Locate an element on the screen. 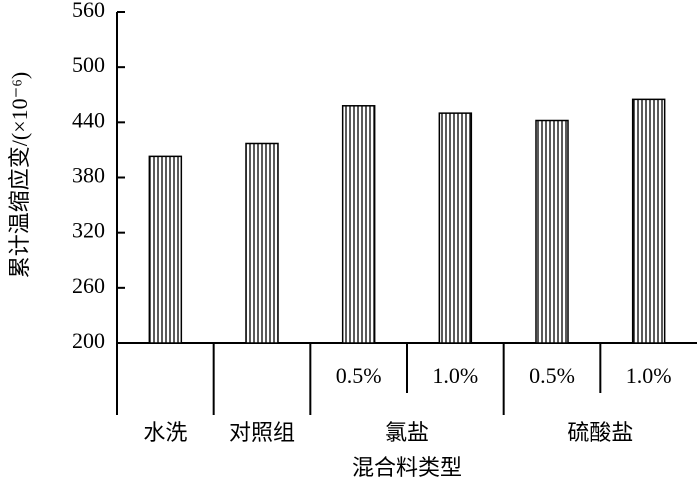  group-label: 水洗 is located at coordinates (165, 432).